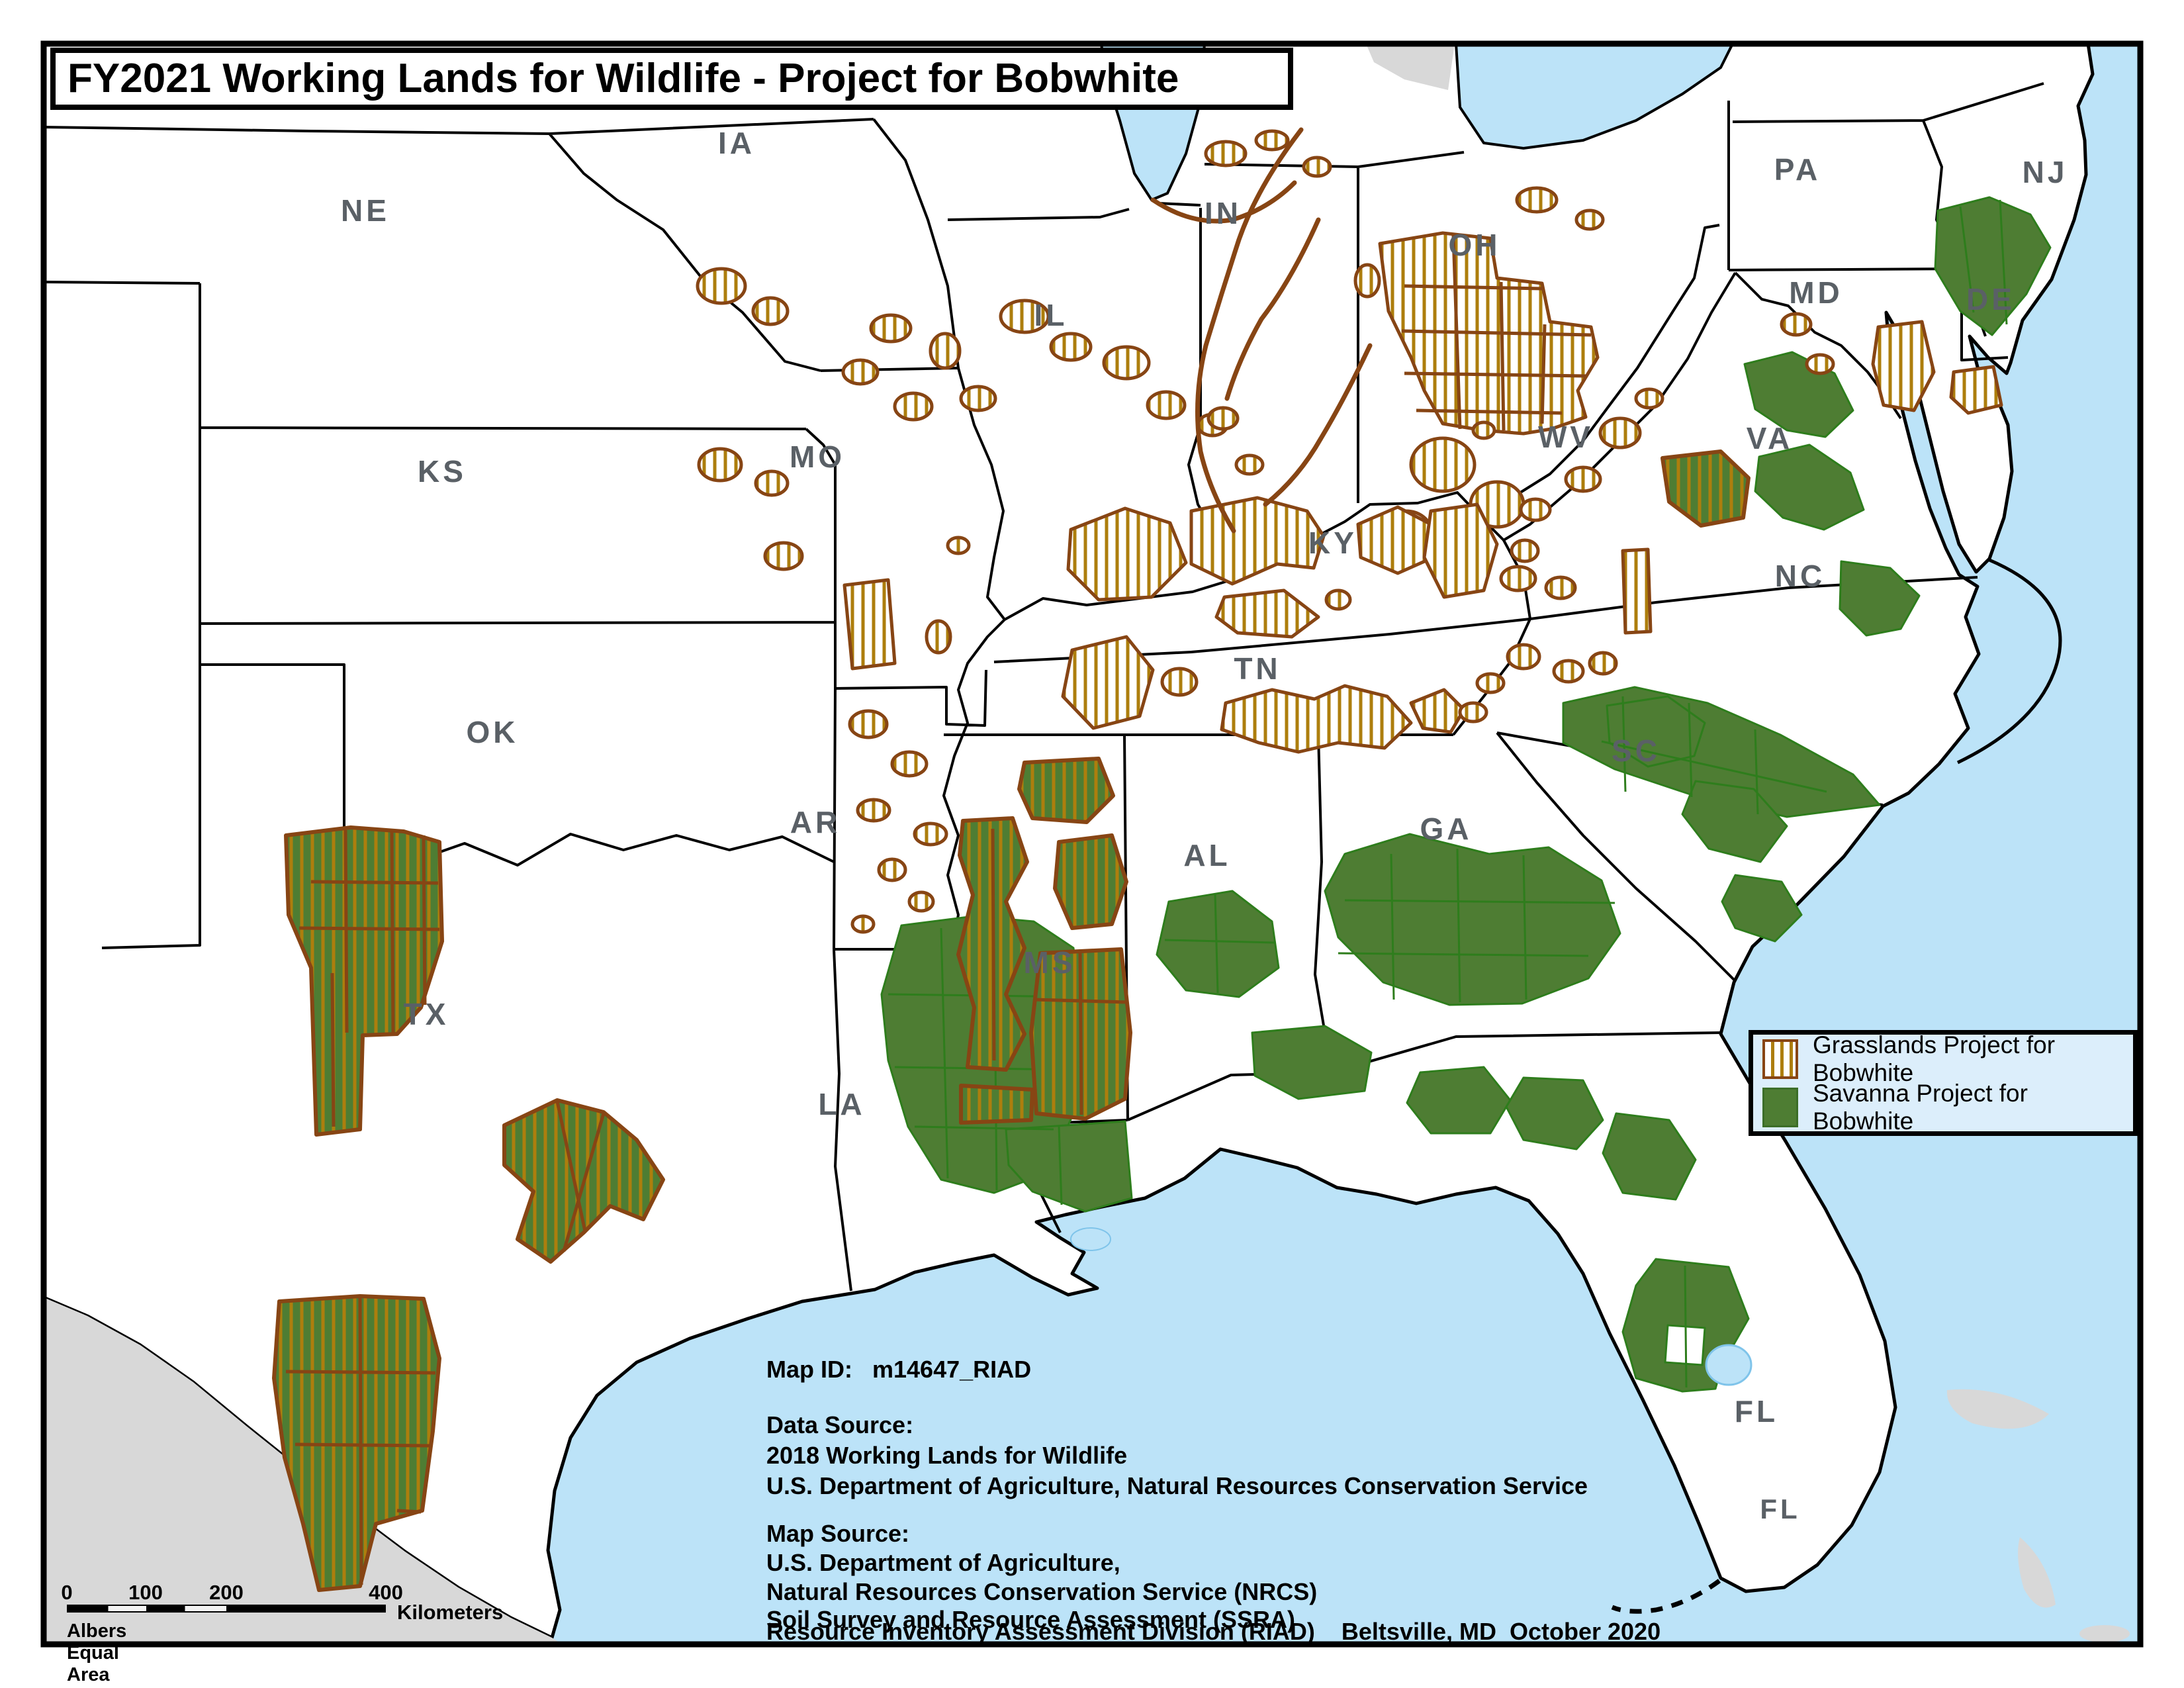 This screenshot has width=2184, height=1688. What do you see at coordinates (1051, 315) in the screenshot?
I see `state-label-il: IL` at bounding box center [1051, 315].